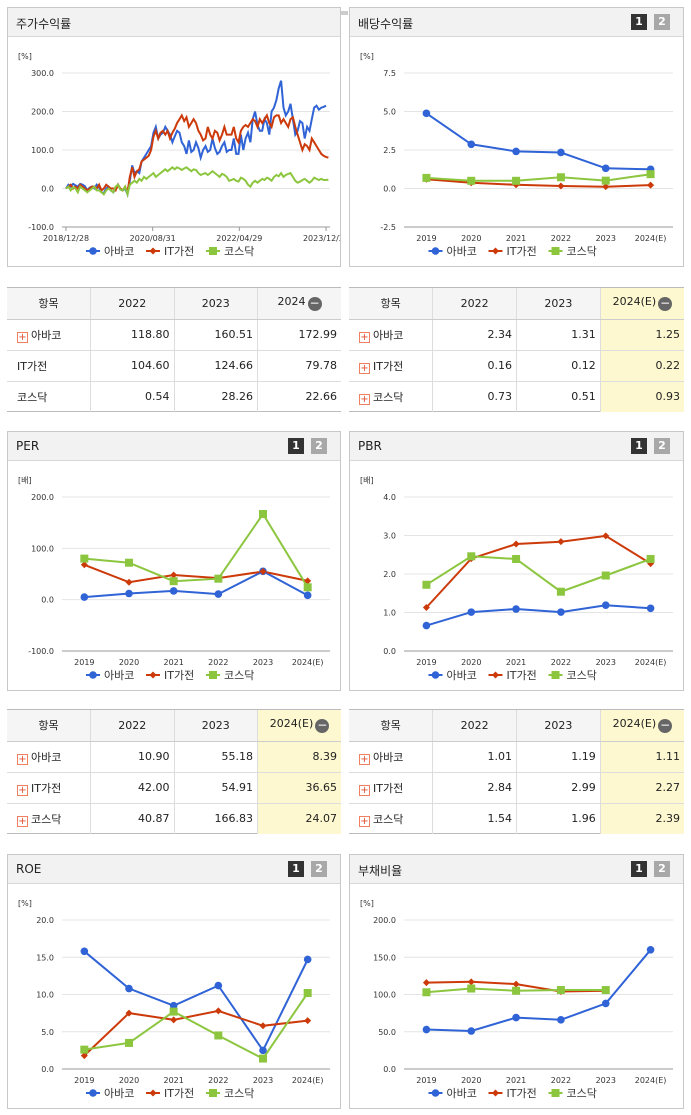 The height and width of the screenshot is (1115, 691). I want to click on table-header-cell: 2023, so click(215, 304).